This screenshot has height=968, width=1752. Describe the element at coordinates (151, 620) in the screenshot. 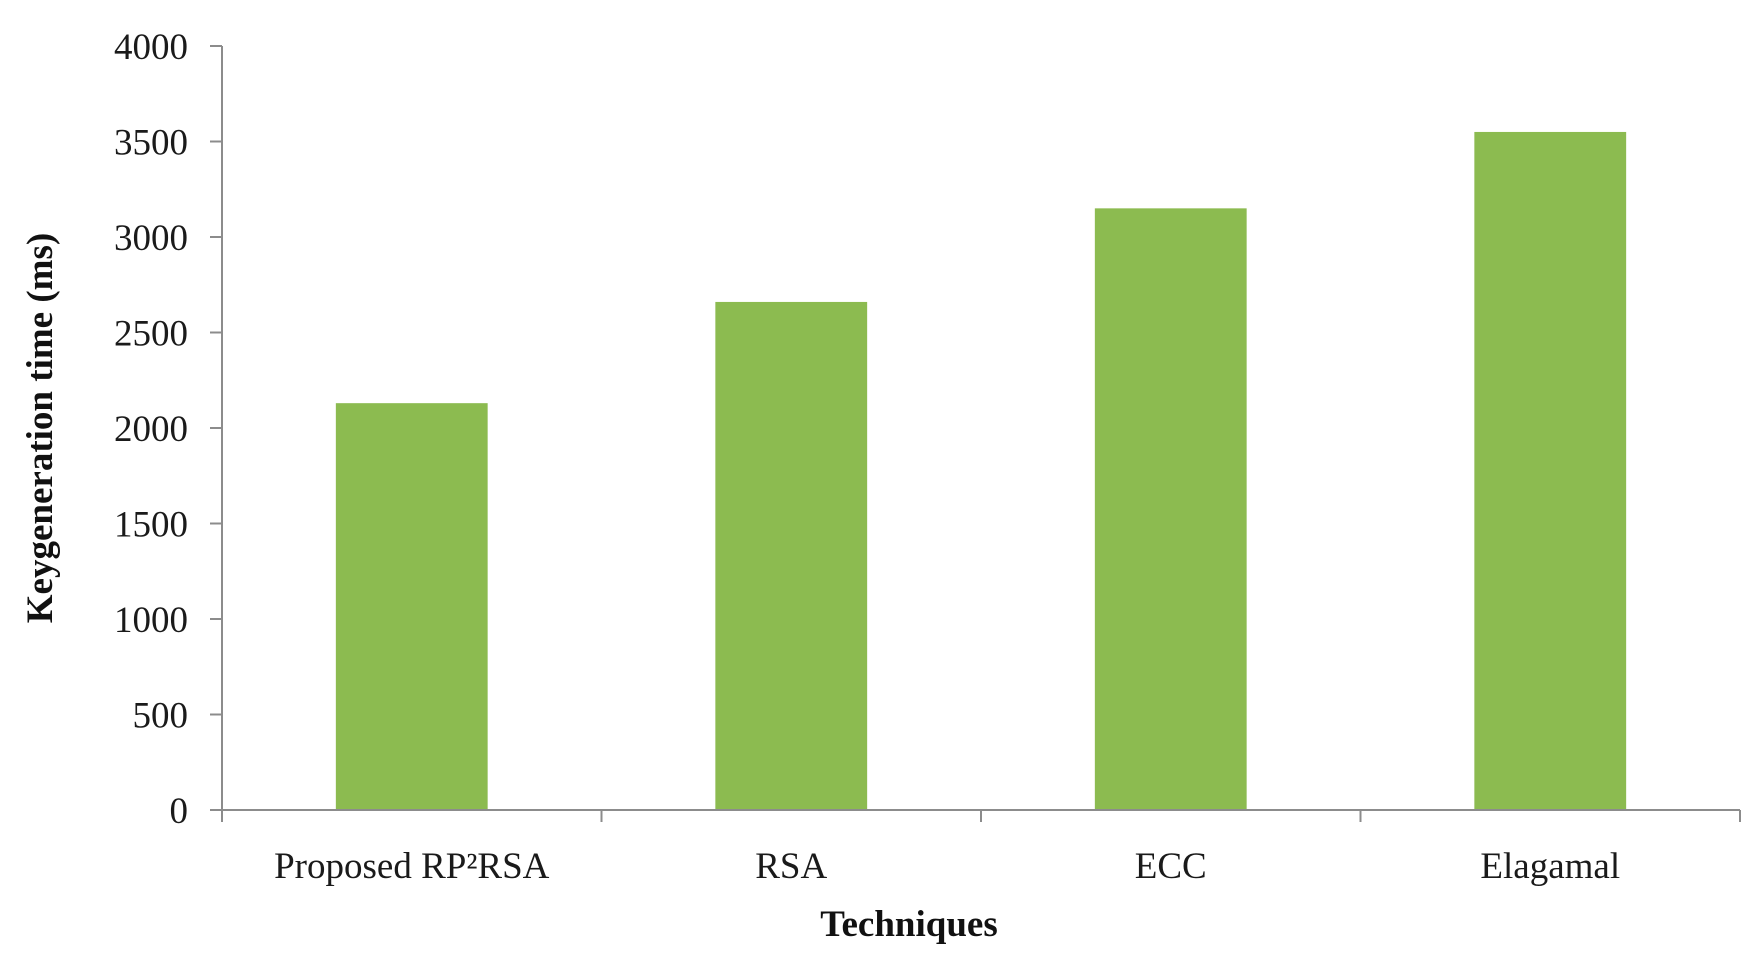

I see `y-tick-label: 1000` at that location.